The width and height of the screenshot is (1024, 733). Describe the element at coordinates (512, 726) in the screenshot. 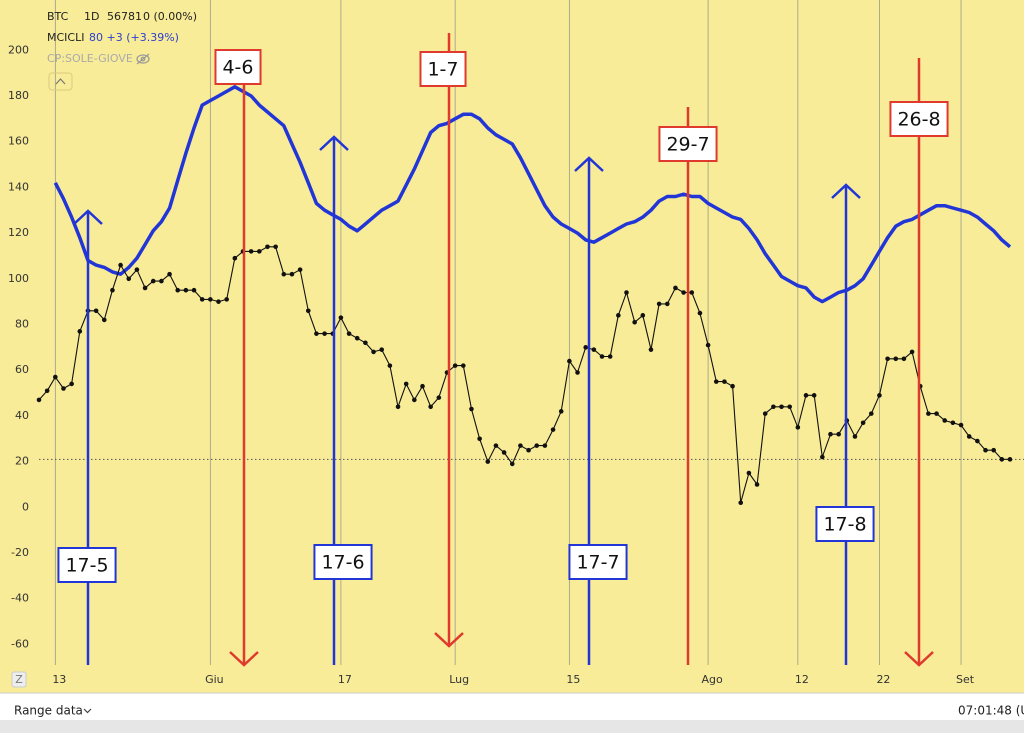

I see `footer` at that location.